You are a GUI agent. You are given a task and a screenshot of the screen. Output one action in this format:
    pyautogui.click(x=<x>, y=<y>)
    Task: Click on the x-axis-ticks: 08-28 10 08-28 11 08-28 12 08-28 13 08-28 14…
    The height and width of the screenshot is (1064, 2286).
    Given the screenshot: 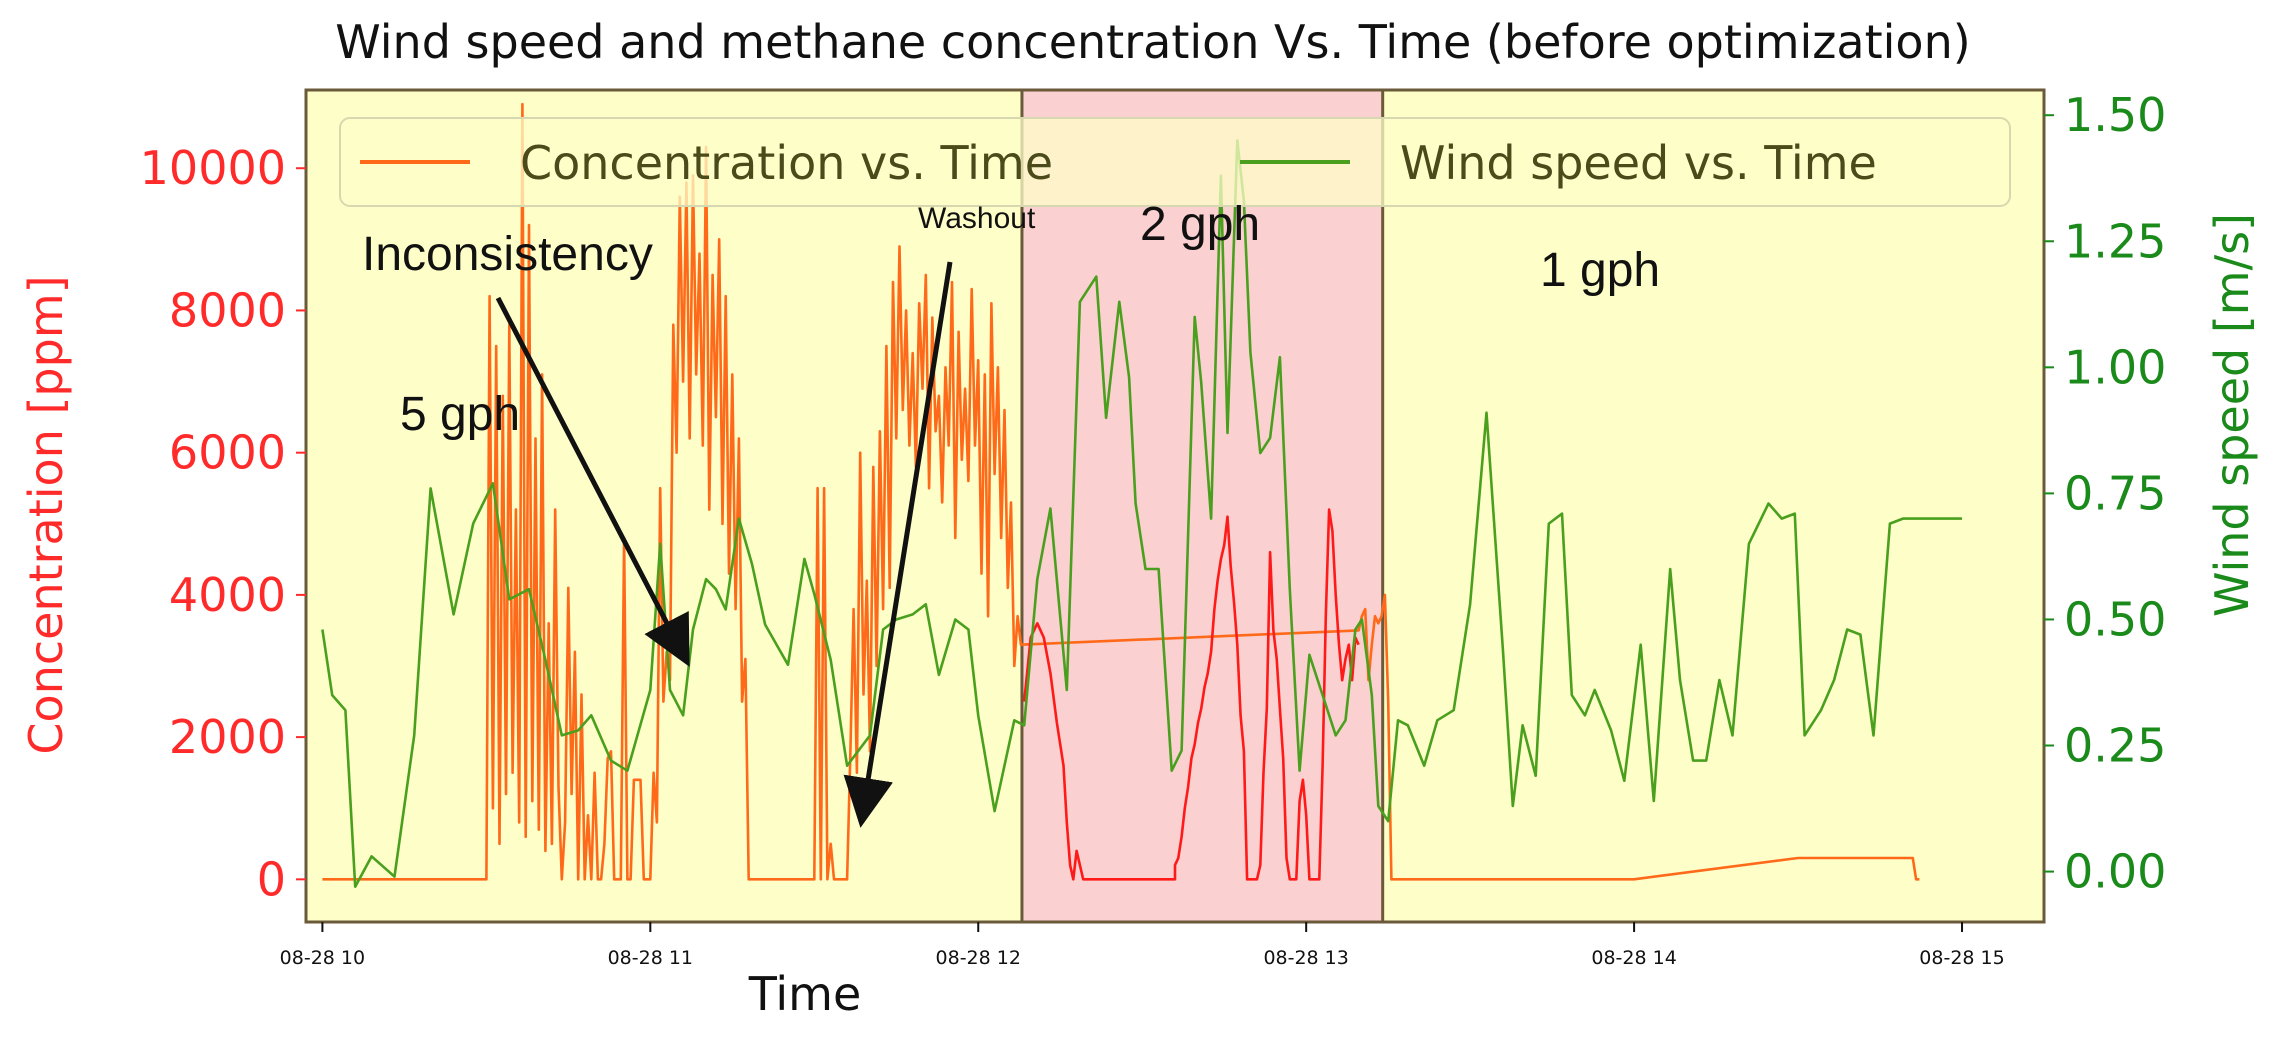 What is the action you would take?
    pyautogui.click(x=1142, y=945)
    